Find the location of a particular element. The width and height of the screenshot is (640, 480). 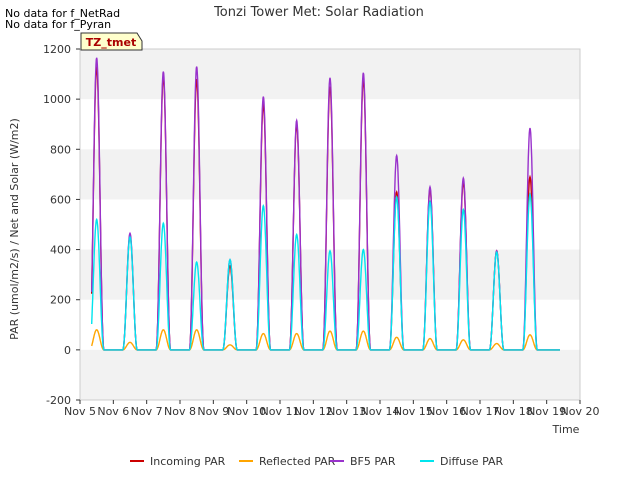

x-tick-label: Nov 17 is located at coordinates (480, 411).